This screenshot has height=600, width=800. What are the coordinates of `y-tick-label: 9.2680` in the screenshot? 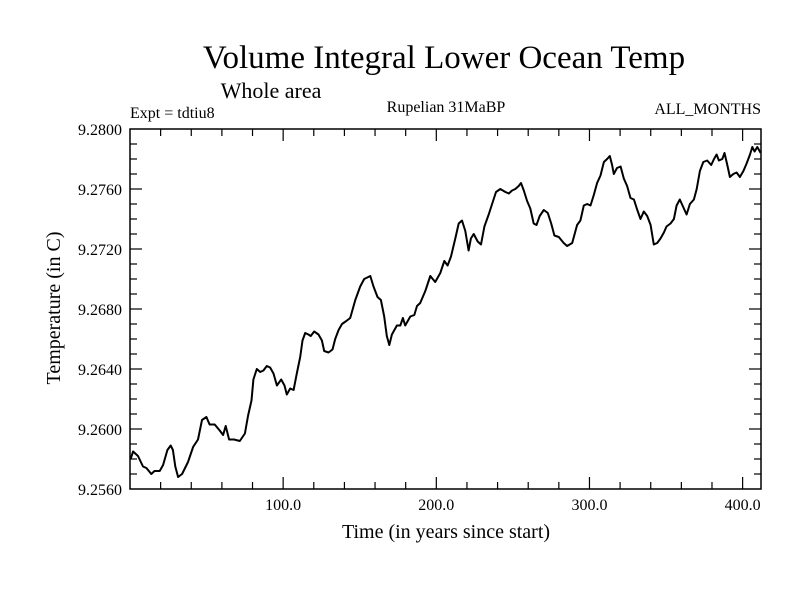 It's located at (100, 310).